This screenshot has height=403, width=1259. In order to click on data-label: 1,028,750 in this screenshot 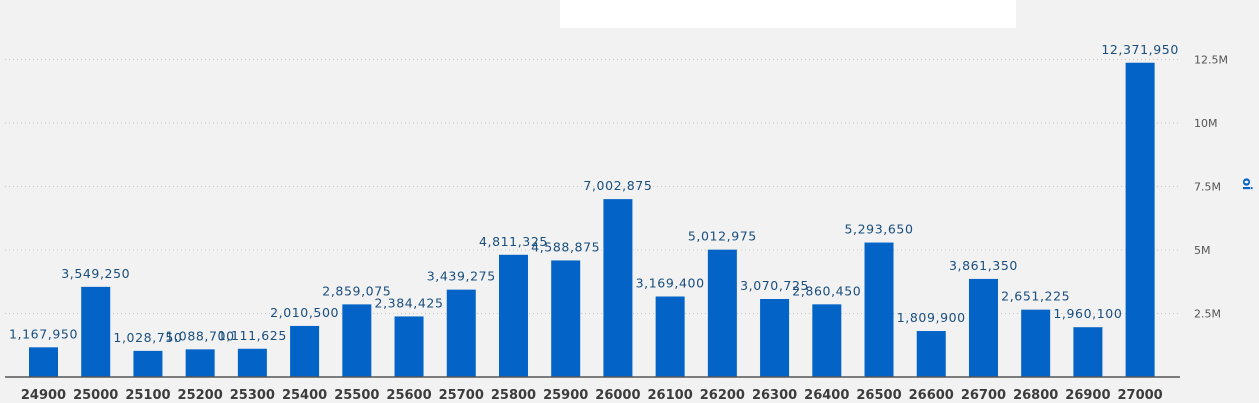, I will do `click(147, 337)`.